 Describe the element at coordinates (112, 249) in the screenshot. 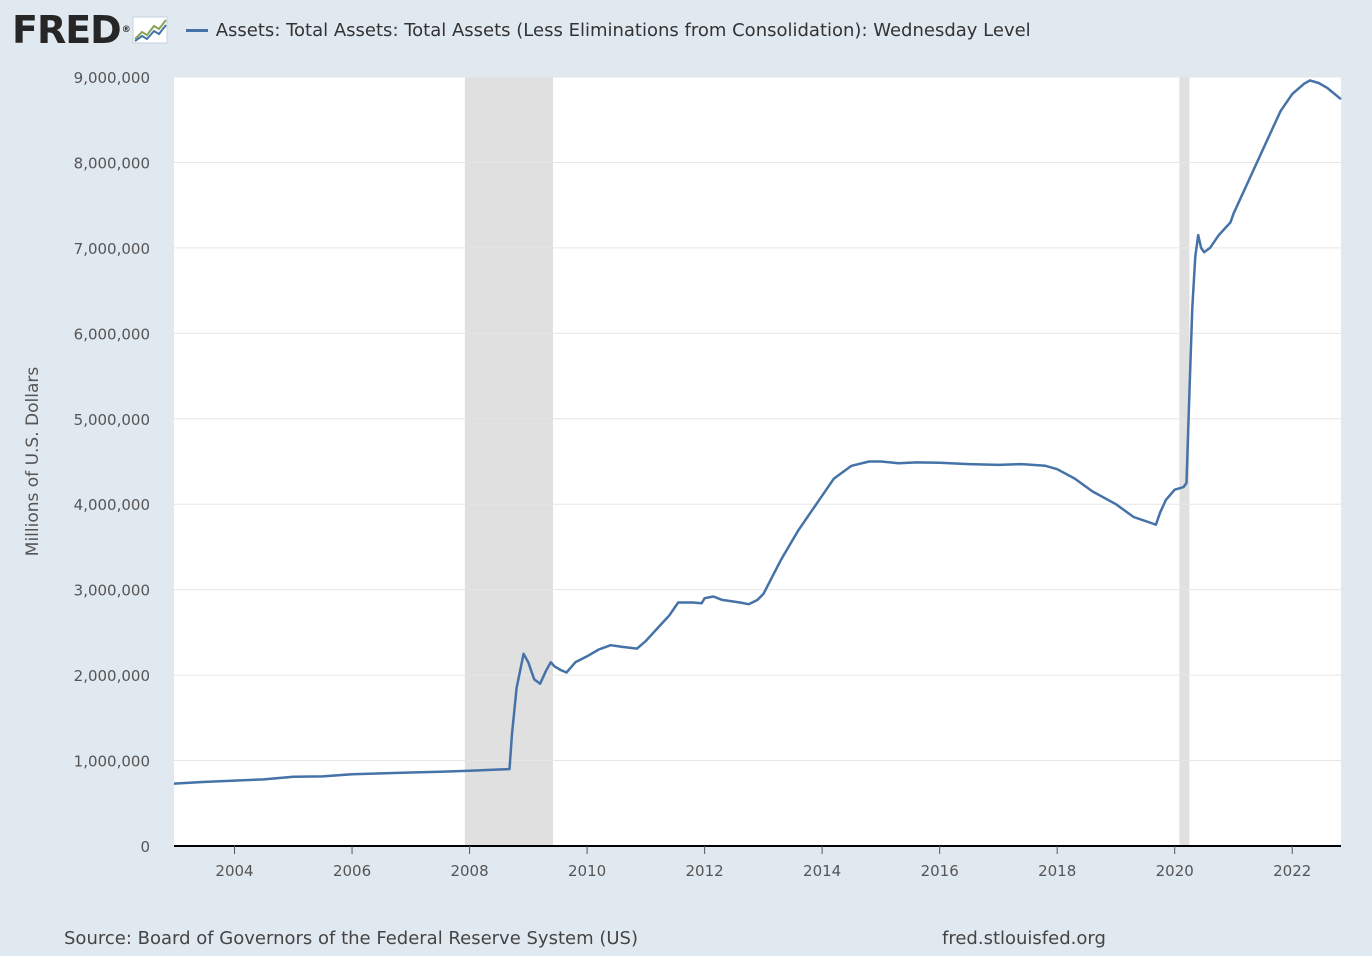

I see `y-tick-label: 7,000,000` at that location.